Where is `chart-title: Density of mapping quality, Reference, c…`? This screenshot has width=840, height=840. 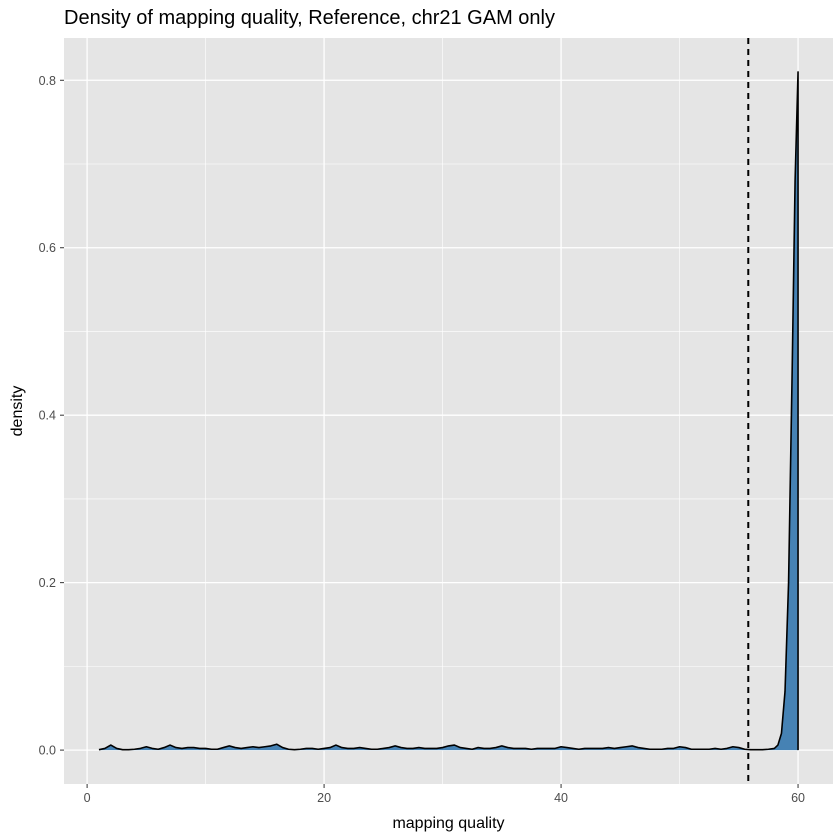
chart-title: Density of mapping quality, Reference, c… is located at coordinates (309, 18).